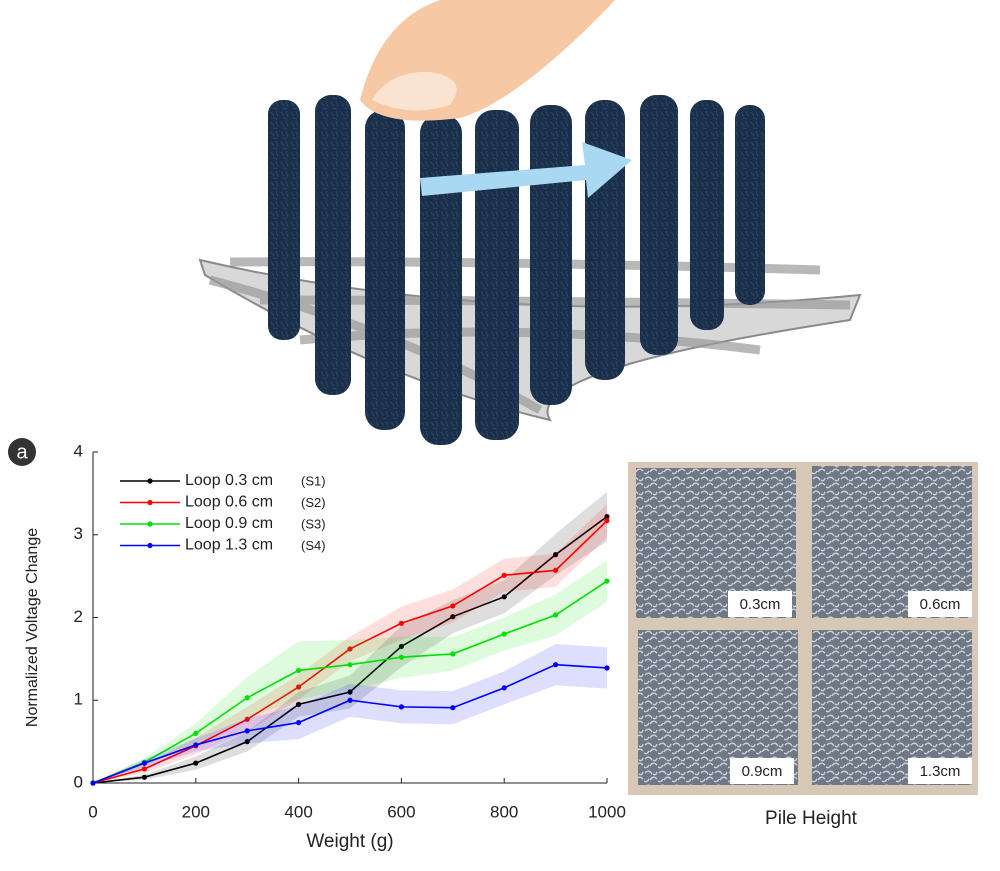 The width and height of the screenshot is (1000, 871). What do you see at coordinates (92, 811) in the screenshot?
I see `x-tick-label: 0` at bounding box center [92, 811].